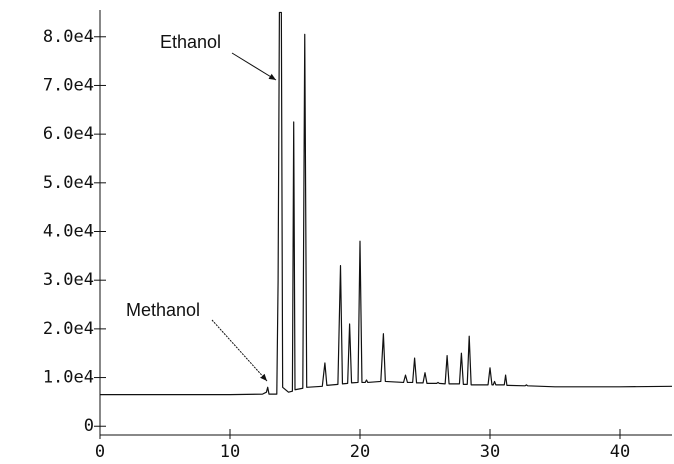  What do you see at coordinates (68, 280) in the screenshot?
I see `y-tick-label: 3.0e4` at bounding box center [68, 280].